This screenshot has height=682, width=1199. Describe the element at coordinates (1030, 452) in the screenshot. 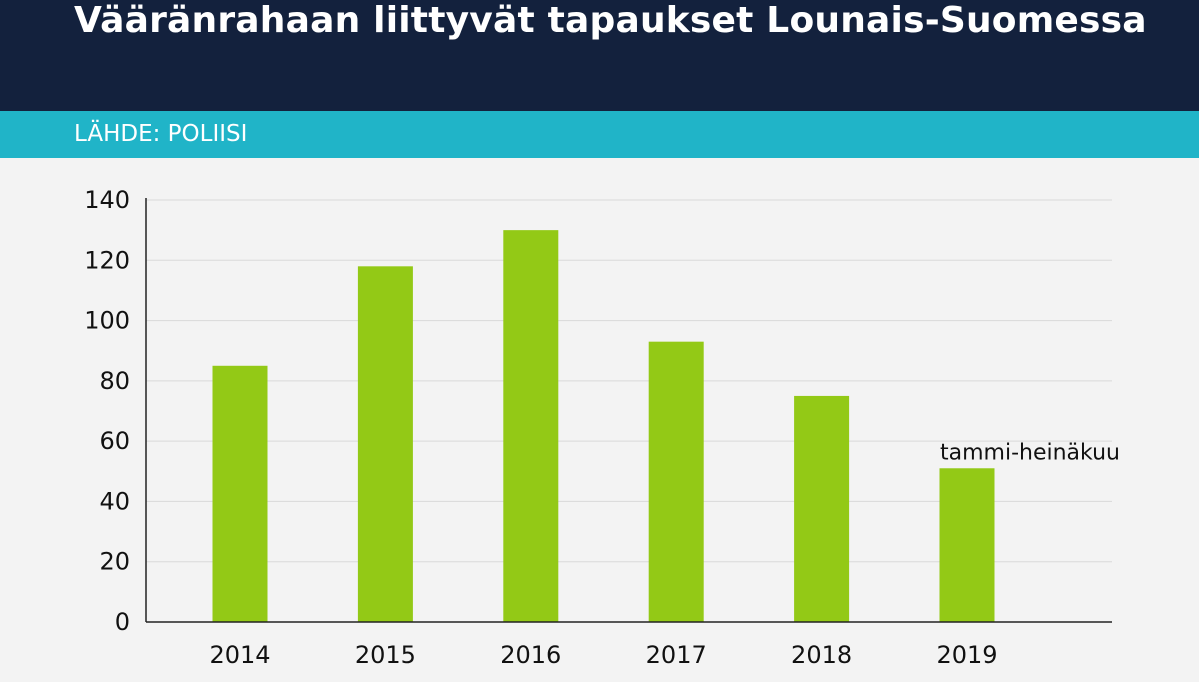

I see `annotation-label: tammi-heinäkuu` at that location.